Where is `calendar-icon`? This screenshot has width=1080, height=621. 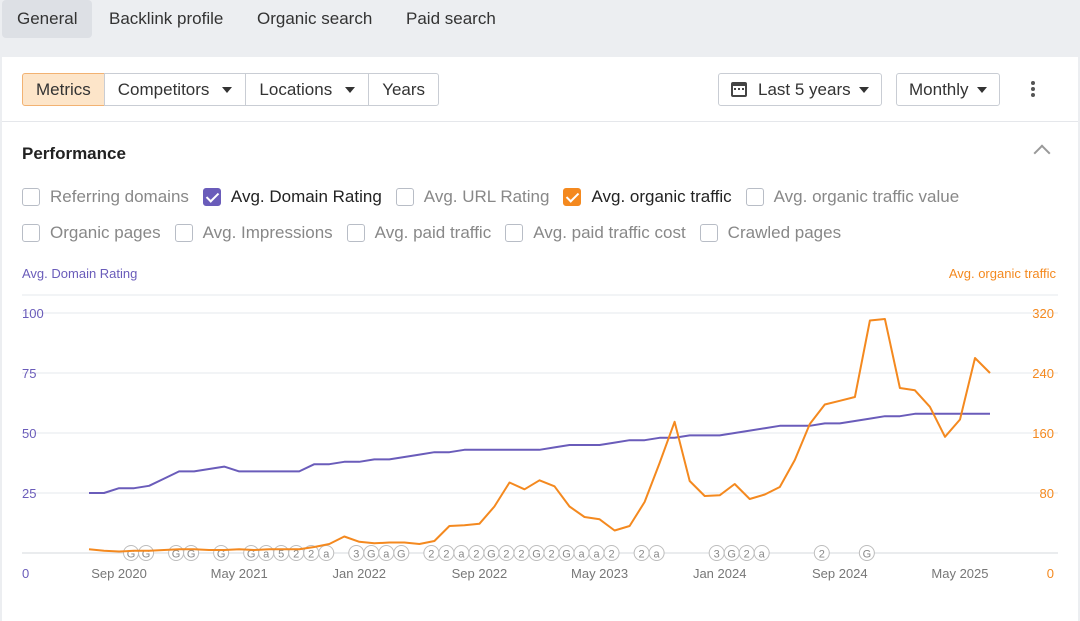
calendar-icon is located at coordinates (739, 89).